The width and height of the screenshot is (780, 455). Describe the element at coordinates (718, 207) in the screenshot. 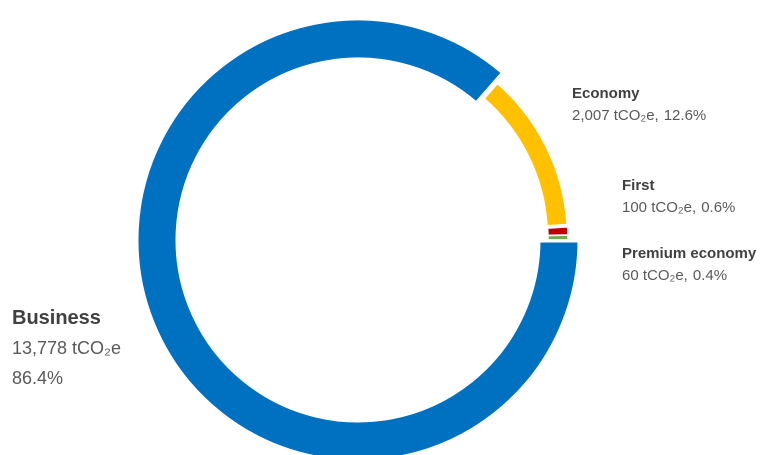

I see `percentage-label: 0.6%` at that location.